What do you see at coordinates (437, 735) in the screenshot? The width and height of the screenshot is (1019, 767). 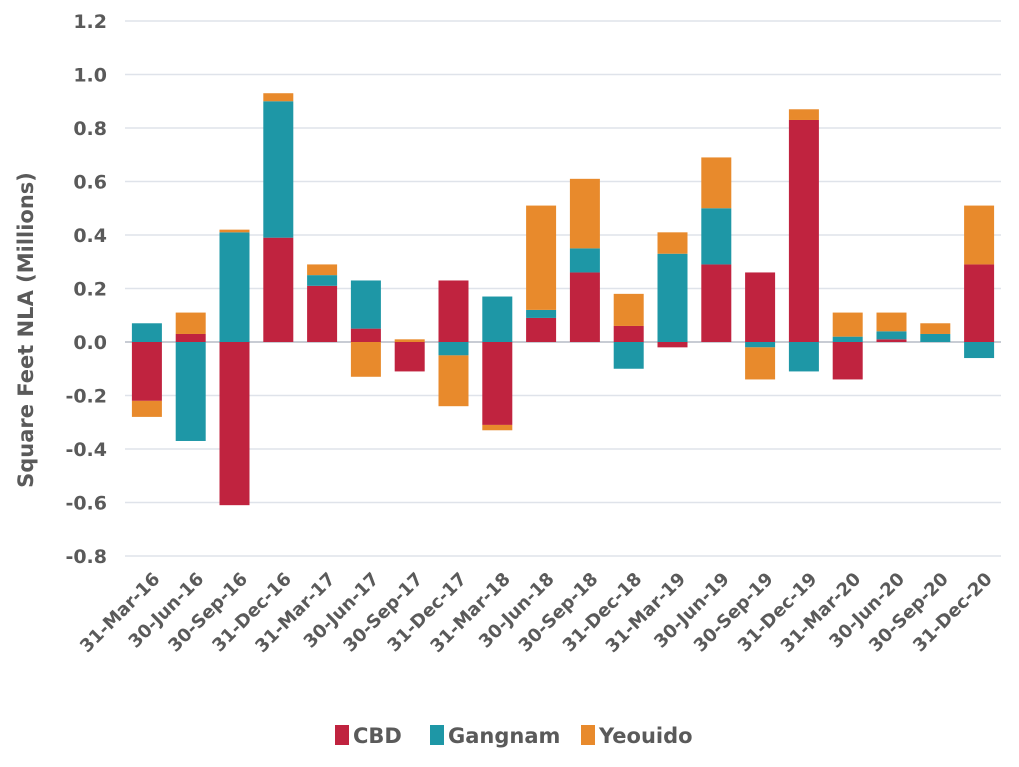 I see `legend-swatch-gangnam` at bounding box center [437, 735].